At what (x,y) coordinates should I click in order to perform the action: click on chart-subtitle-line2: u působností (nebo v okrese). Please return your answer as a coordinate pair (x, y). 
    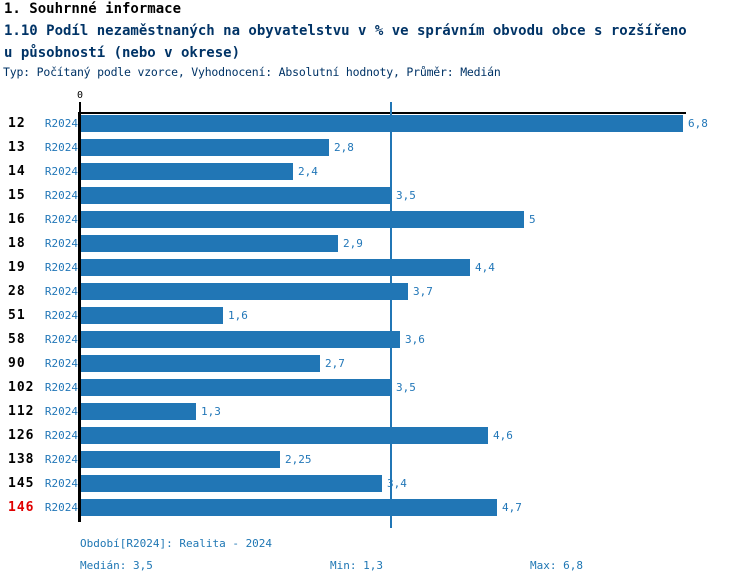
    Looking at the image, I should click on (122, 53).